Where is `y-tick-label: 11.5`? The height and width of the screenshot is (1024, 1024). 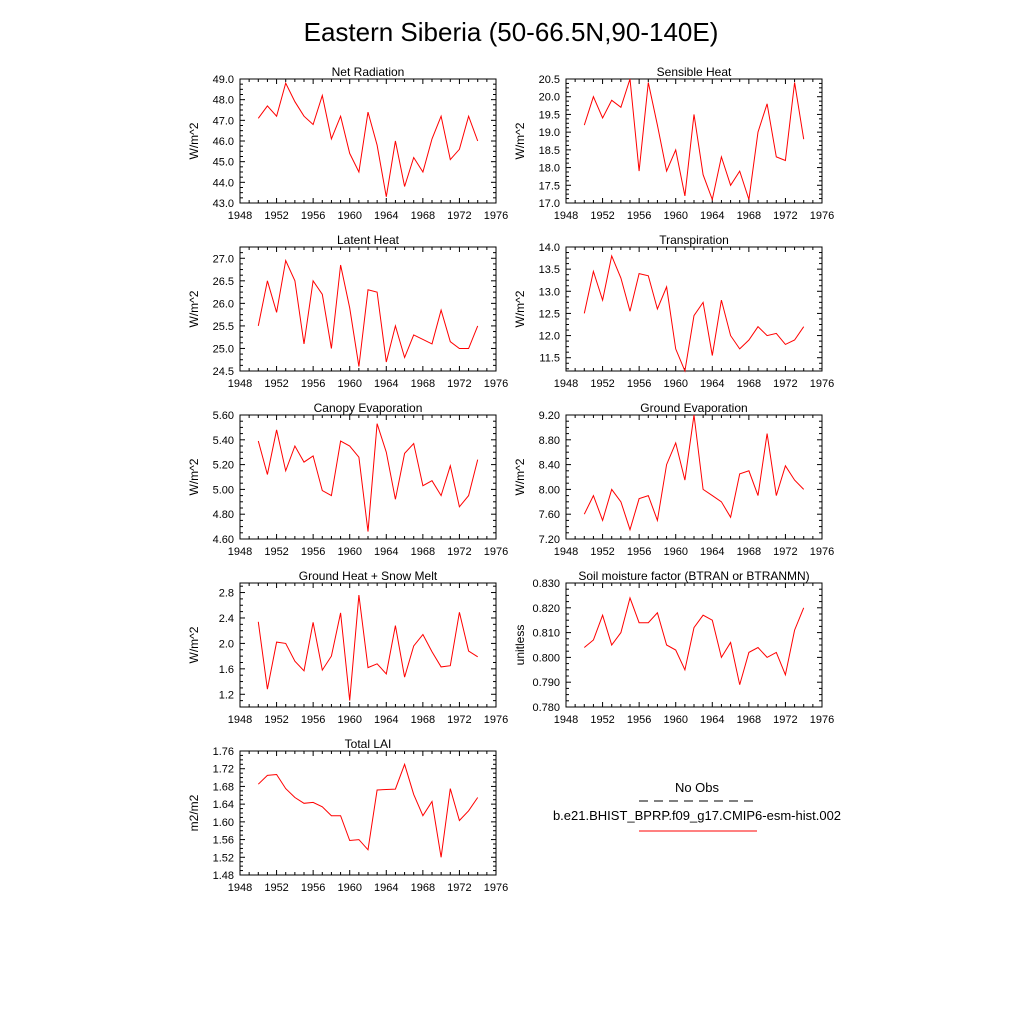 y-tick-label: 11.5 is located at coordinates (549, 359).